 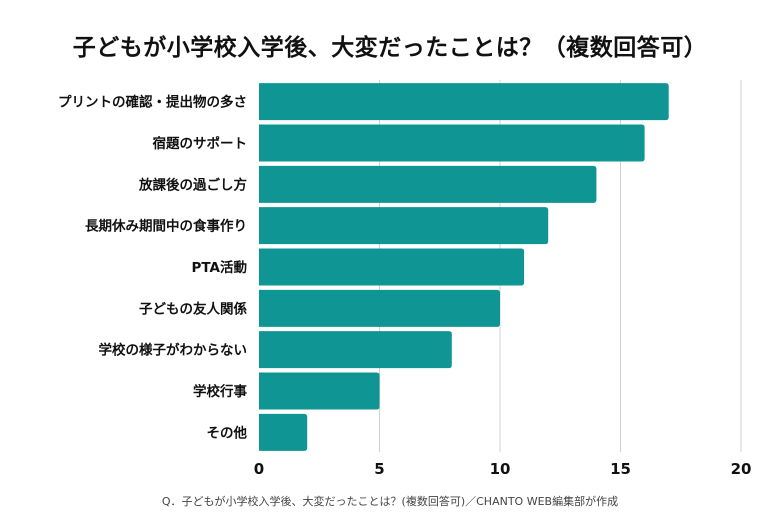 What do you see at coordinates (227, 432) in the screenshot?
I see `category-label: その他` at bounding box center [227, 432].